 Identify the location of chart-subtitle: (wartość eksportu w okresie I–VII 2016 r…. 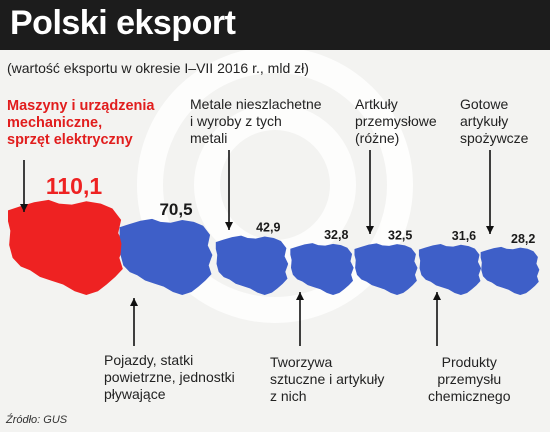
(158, 68).